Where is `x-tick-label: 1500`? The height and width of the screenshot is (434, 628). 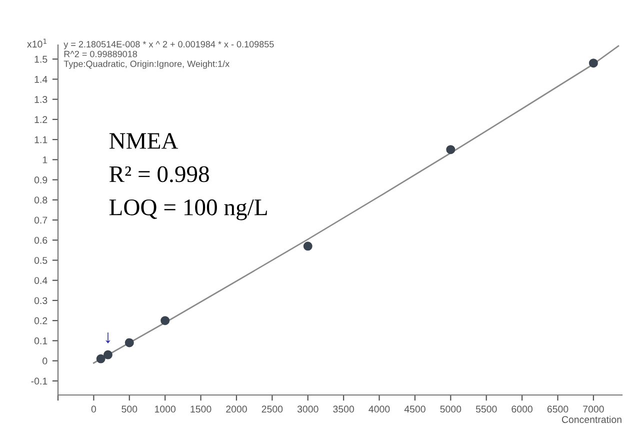 x-tick-label: 1500 is located at coordinates (201, 409).